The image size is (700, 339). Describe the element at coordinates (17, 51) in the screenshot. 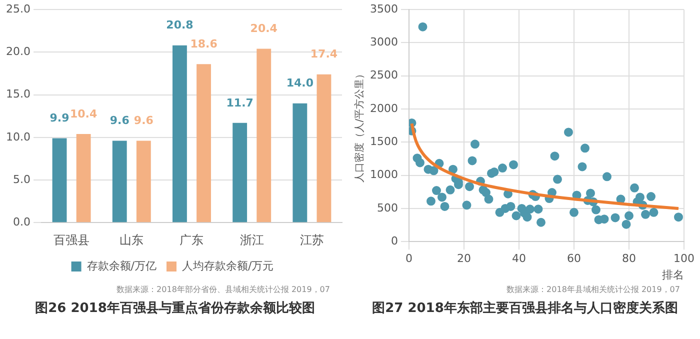

I see `y-tick-label: 20.0` at that location.